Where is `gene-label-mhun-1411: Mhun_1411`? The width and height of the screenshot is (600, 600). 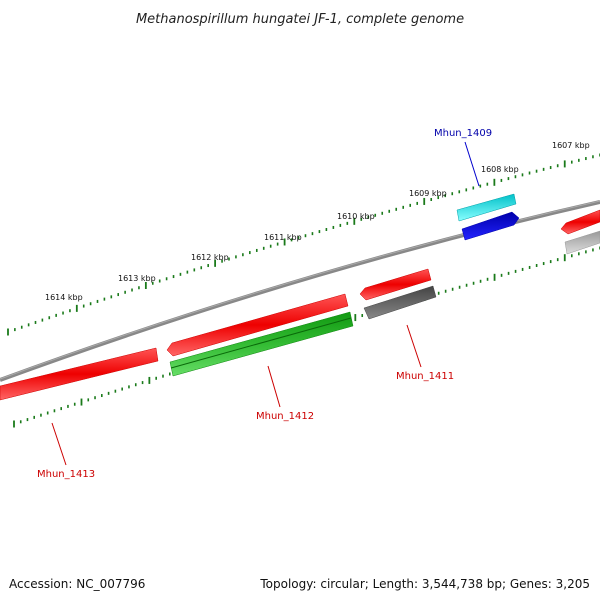 gene-label-mhun-1411: Mhun_1411 is located at coordinates (425, 376).